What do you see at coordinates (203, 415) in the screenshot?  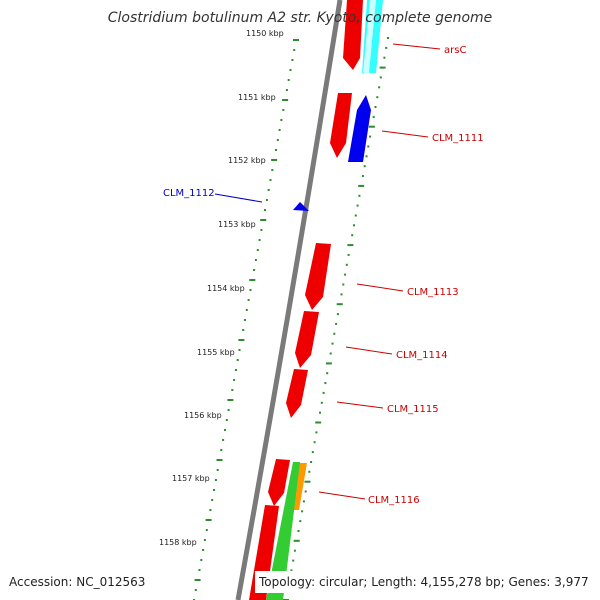 I see `kbp-label-1156: 1156 kbp` at bounding box center [203, 415].